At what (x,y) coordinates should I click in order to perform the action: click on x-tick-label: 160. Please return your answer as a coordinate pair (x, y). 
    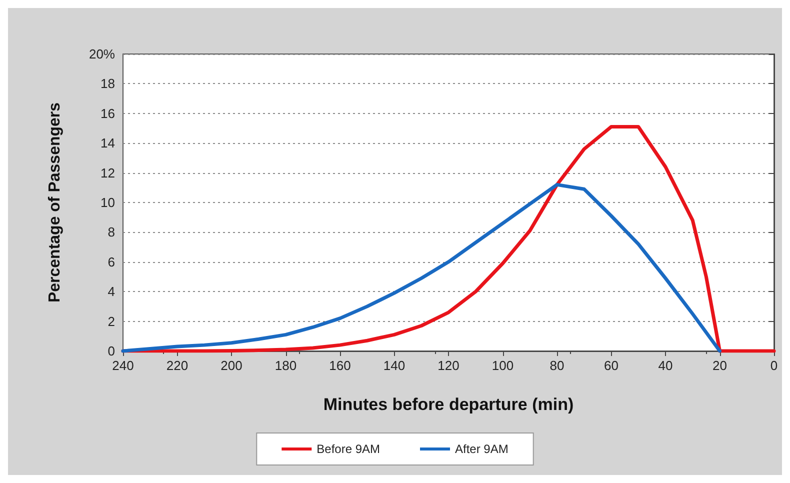
    Looking at the image, I should click on (340, 365).